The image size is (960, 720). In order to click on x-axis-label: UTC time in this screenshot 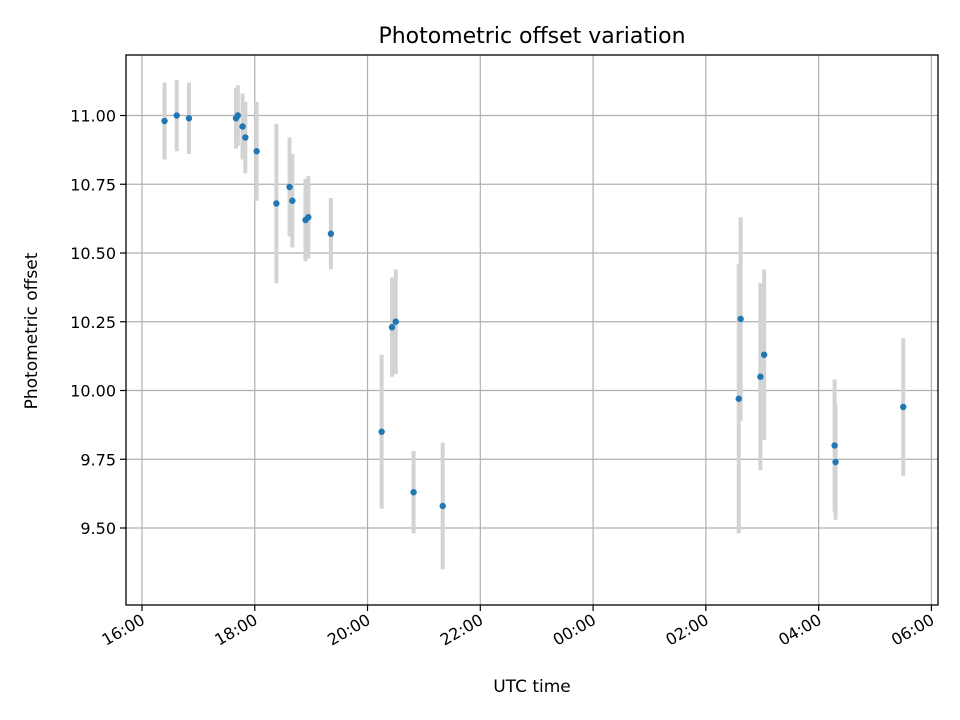, I will do `click(532, 687)`.